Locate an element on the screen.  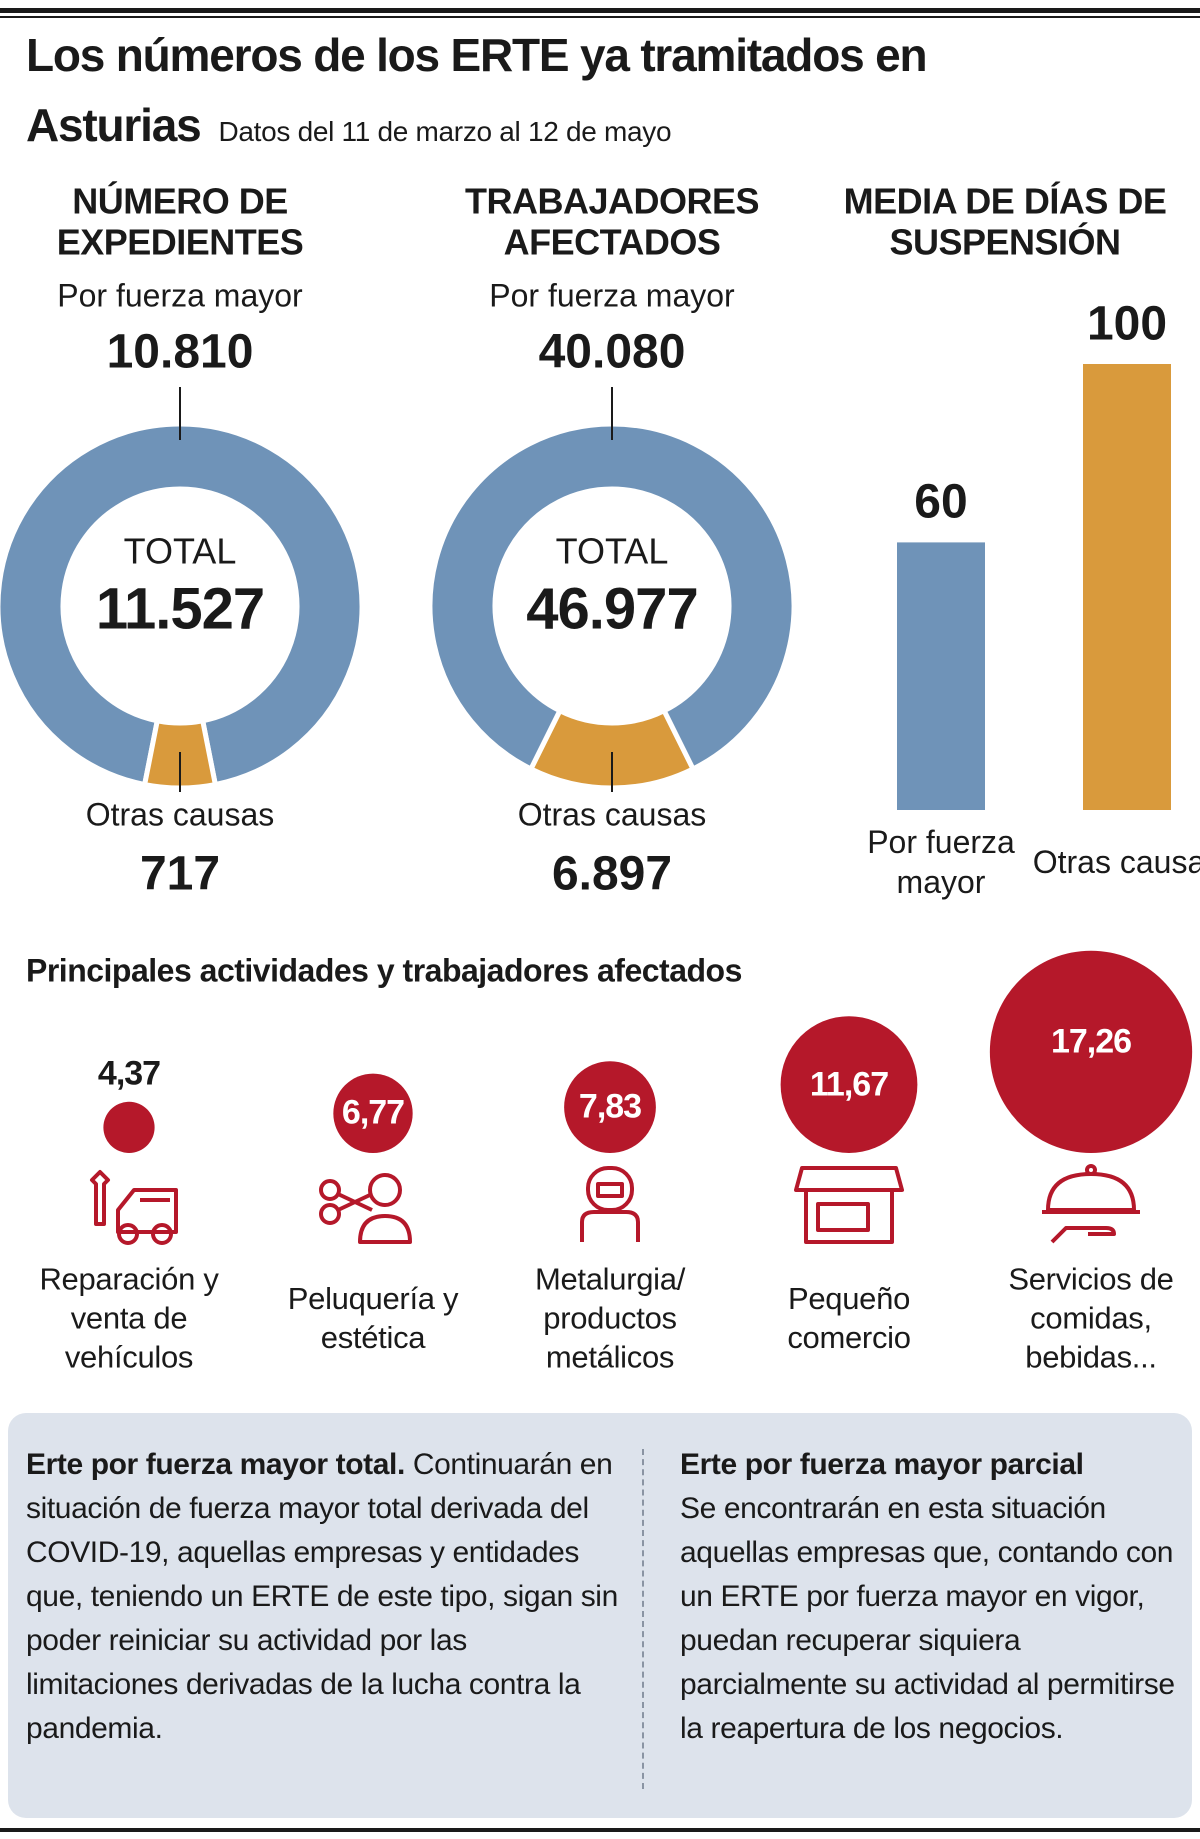
subtitle: Datos del 11 de marzo al 12 de mayo is located at coordinates (445, 131).